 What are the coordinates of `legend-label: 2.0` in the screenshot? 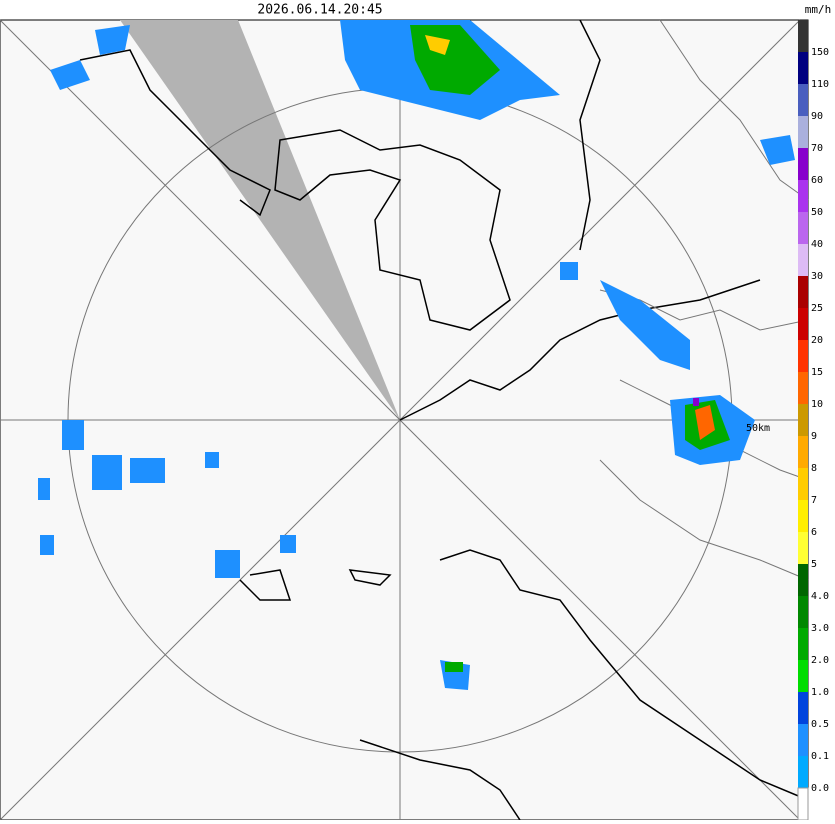 It's located at (820, 660).